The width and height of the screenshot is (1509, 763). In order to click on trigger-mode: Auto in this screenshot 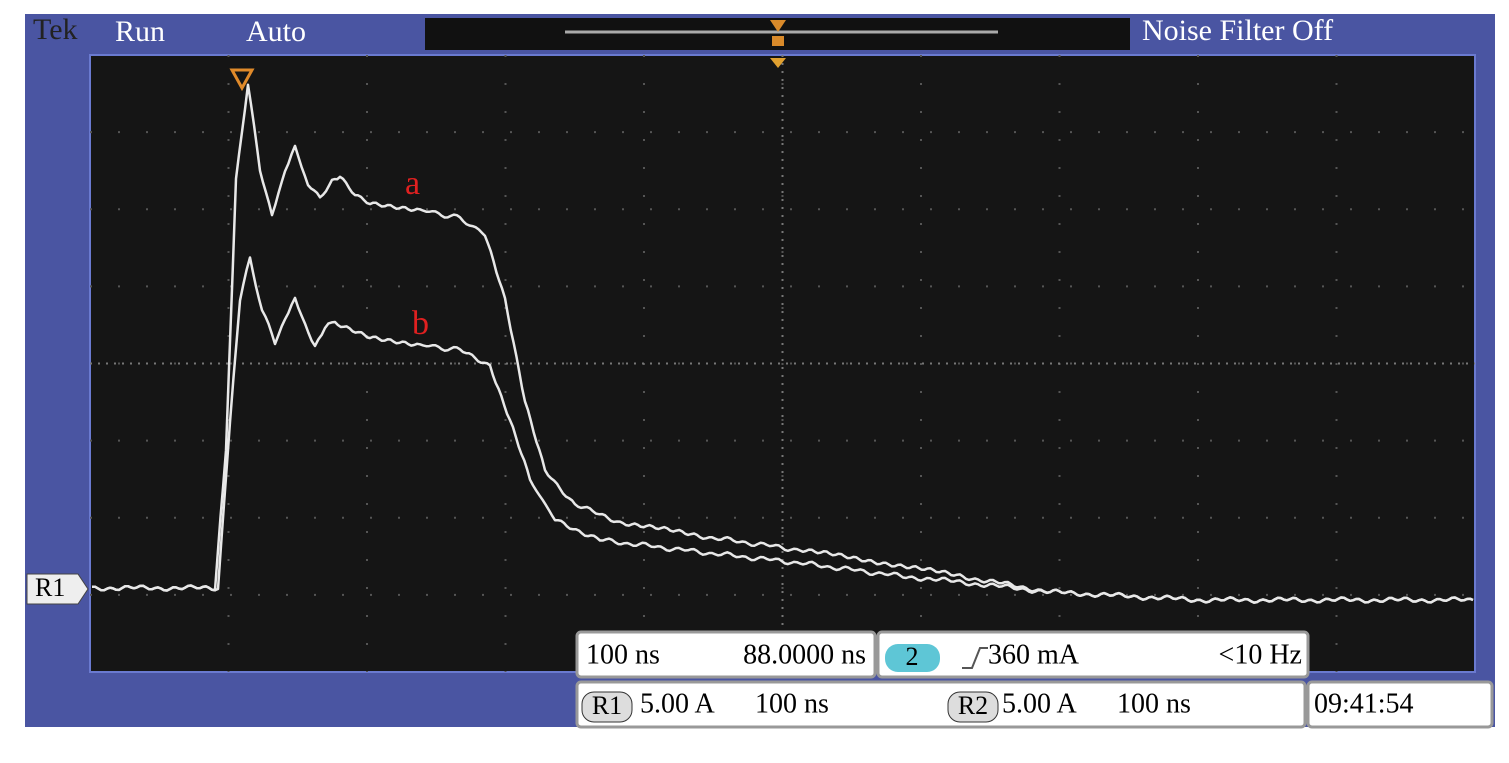, I will do `click(276, 31)`.